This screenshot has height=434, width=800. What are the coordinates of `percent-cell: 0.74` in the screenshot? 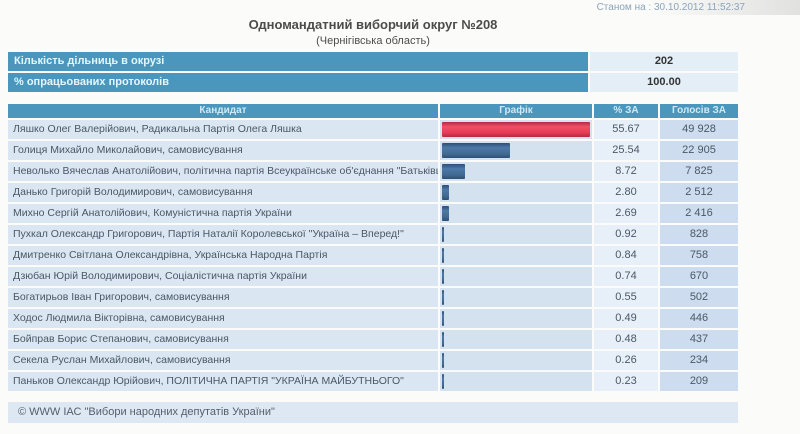 It's located at (626, 276).